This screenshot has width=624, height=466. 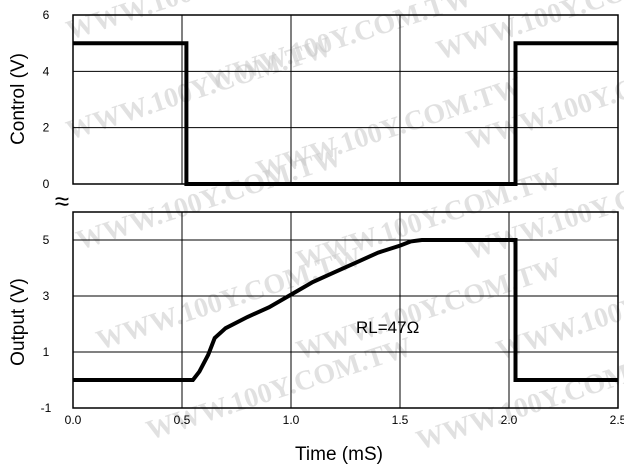 I want to click on y-tick-label: 3, so click(x=46, y=296).